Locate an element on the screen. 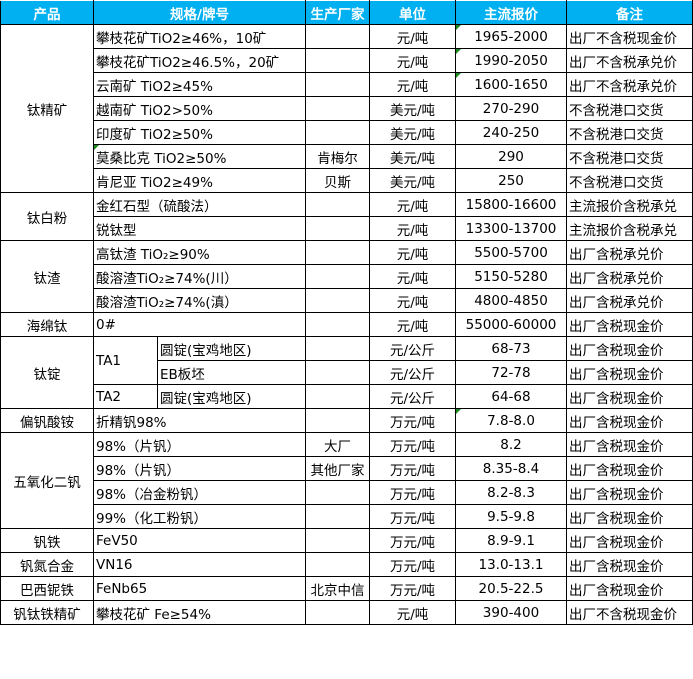 Image resolution: width=693 pixels, height=679 pixels. grade-cell: TA1 is located at coordinates (125, 360).